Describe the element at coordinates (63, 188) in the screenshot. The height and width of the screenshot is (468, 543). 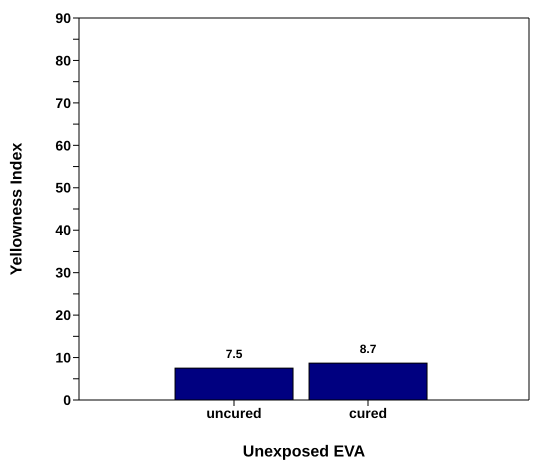
I see `y-tick-label: 50` at that location.